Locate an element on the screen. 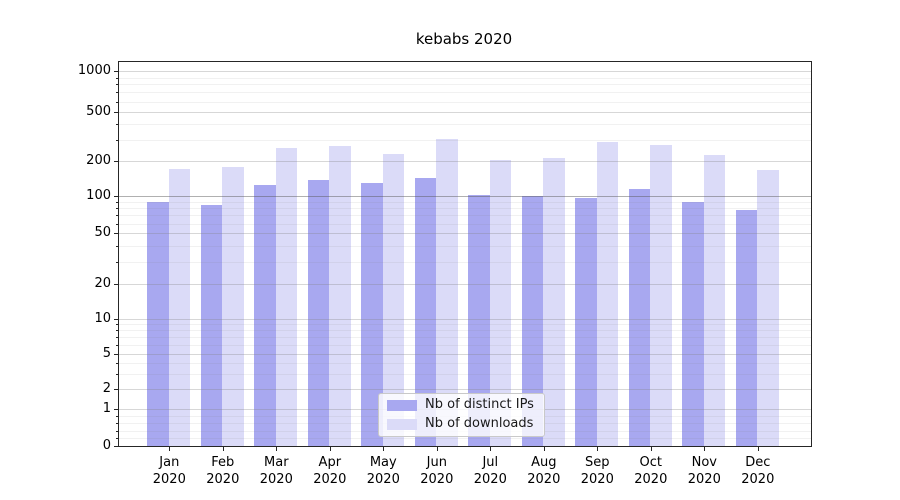 This screenshot has height=500, width=900. x-label-month: Apr is located at coordinates (330, 462).